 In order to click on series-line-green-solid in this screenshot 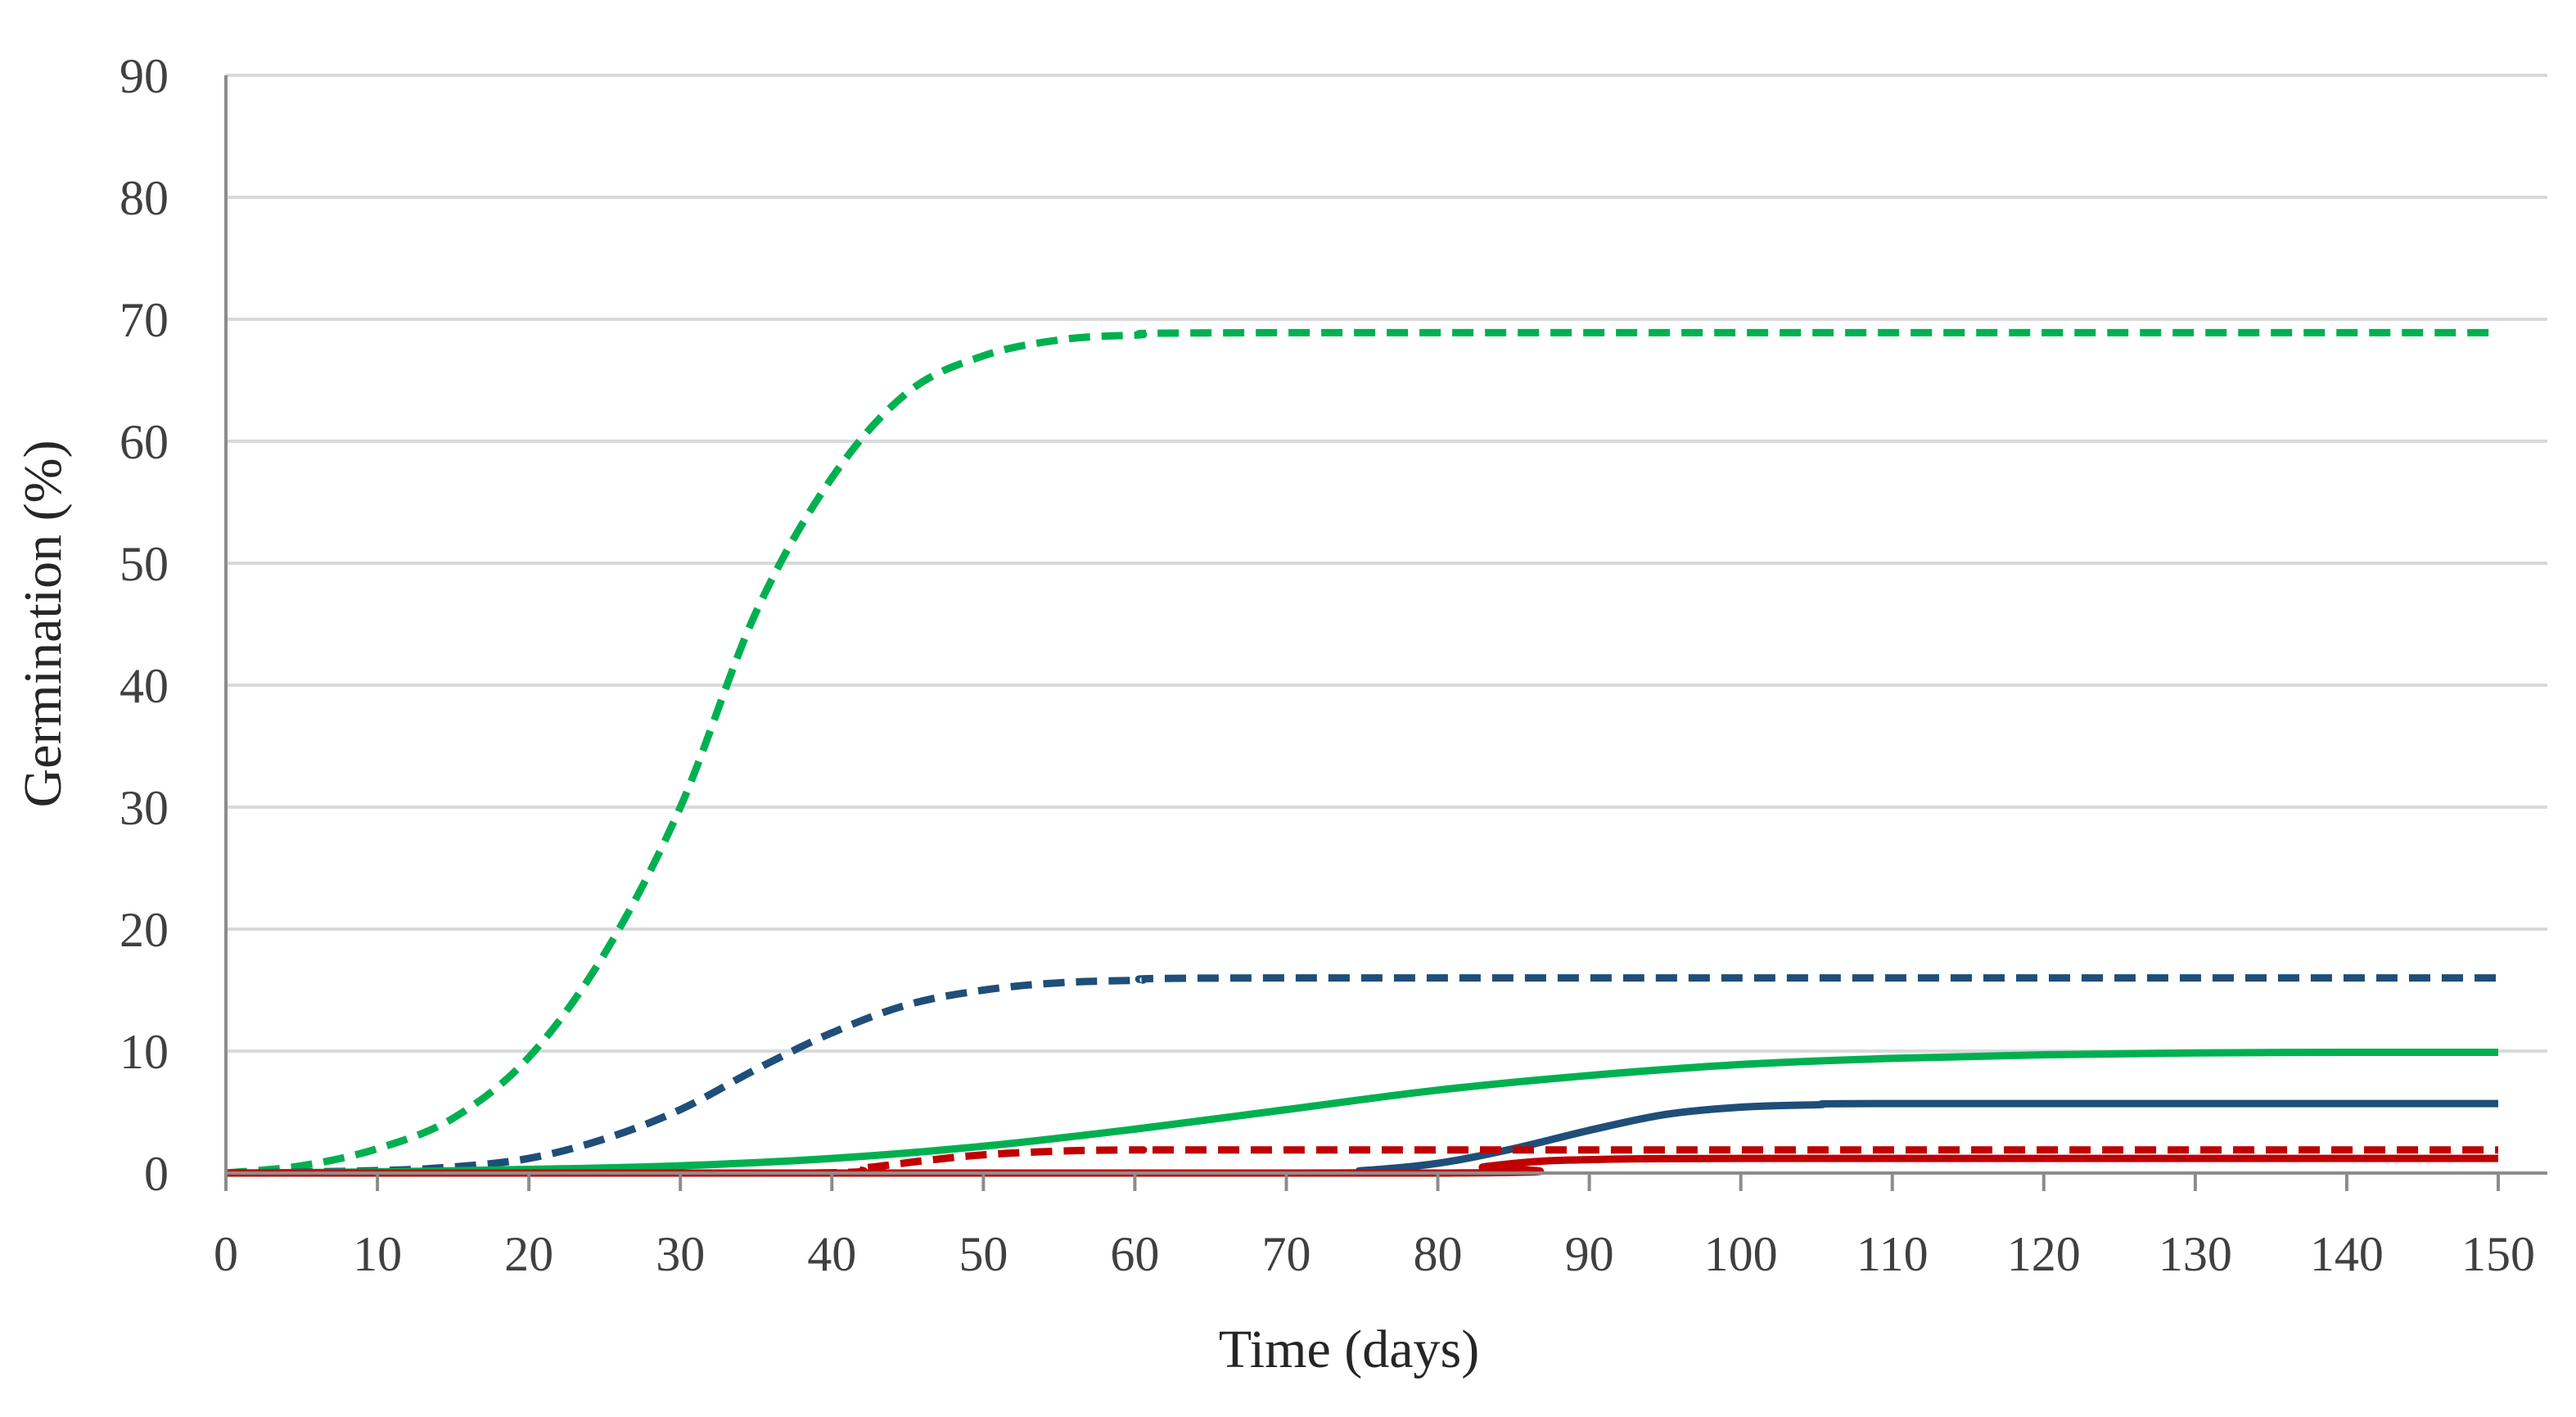, I will do `click(1361, 1112)`.